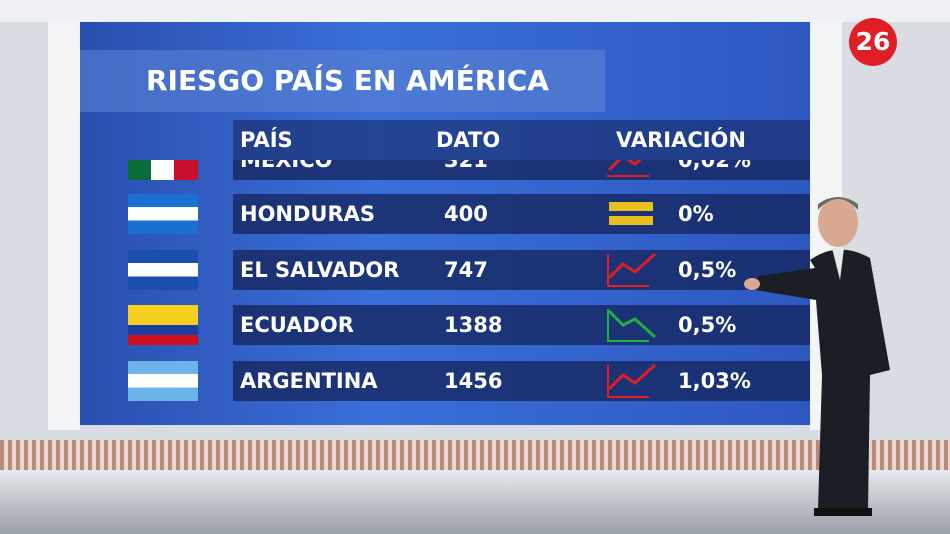 Image resolution: width=950 pixels, height=534 pixels. I want to click on value: 400, so click(466, 214).